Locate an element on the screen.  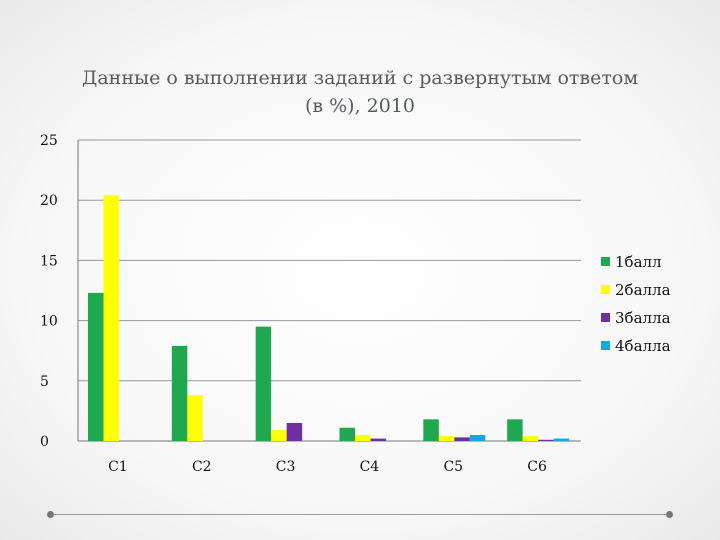
bar-4балла-С6 is located at coordinates (561, 439).